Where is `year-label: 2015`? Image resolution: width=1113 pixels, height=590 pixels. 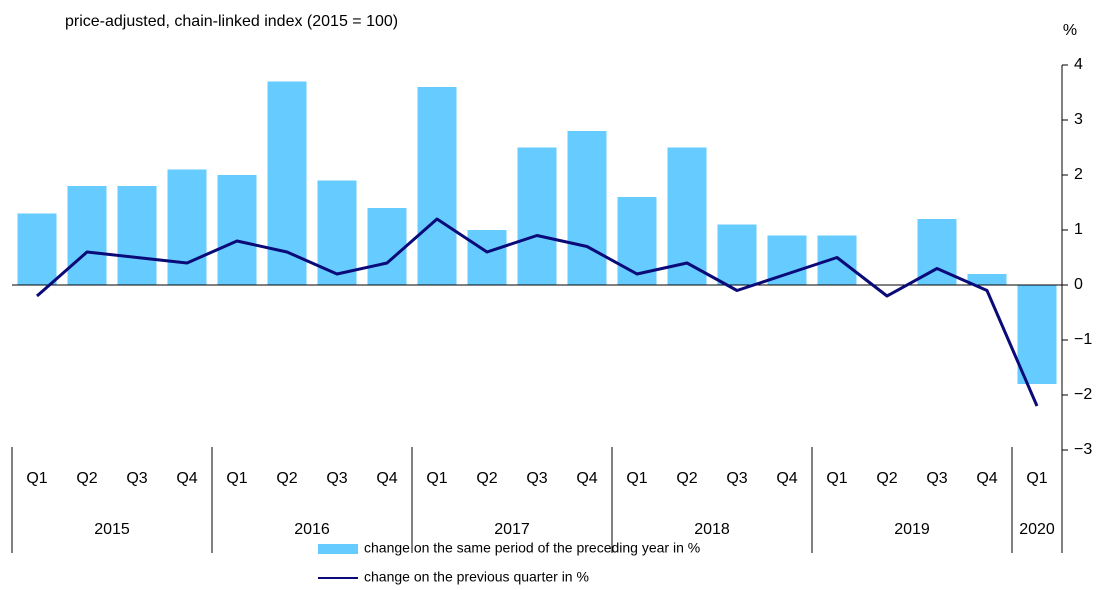 year-label: 2015 is located at coordinates (112, 529).